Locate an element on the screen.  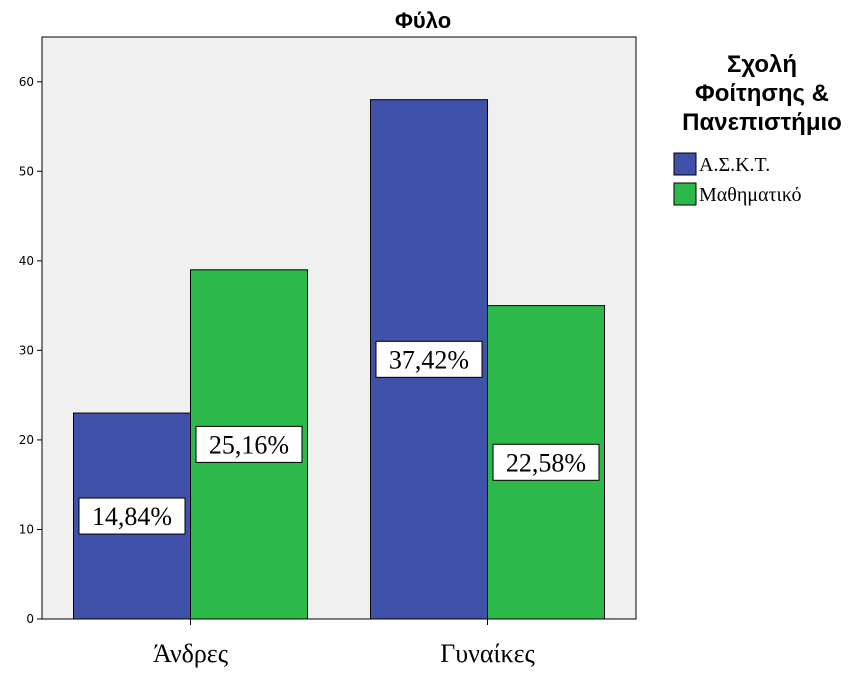
x-tick-label: Γυναίκες is located at coordinates (487, 653).